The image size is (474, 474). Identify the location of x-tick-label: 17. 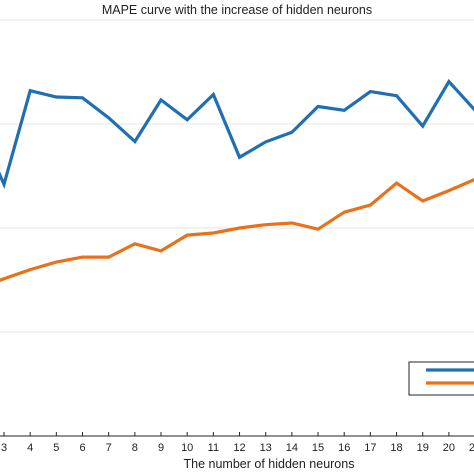
(370, 448).